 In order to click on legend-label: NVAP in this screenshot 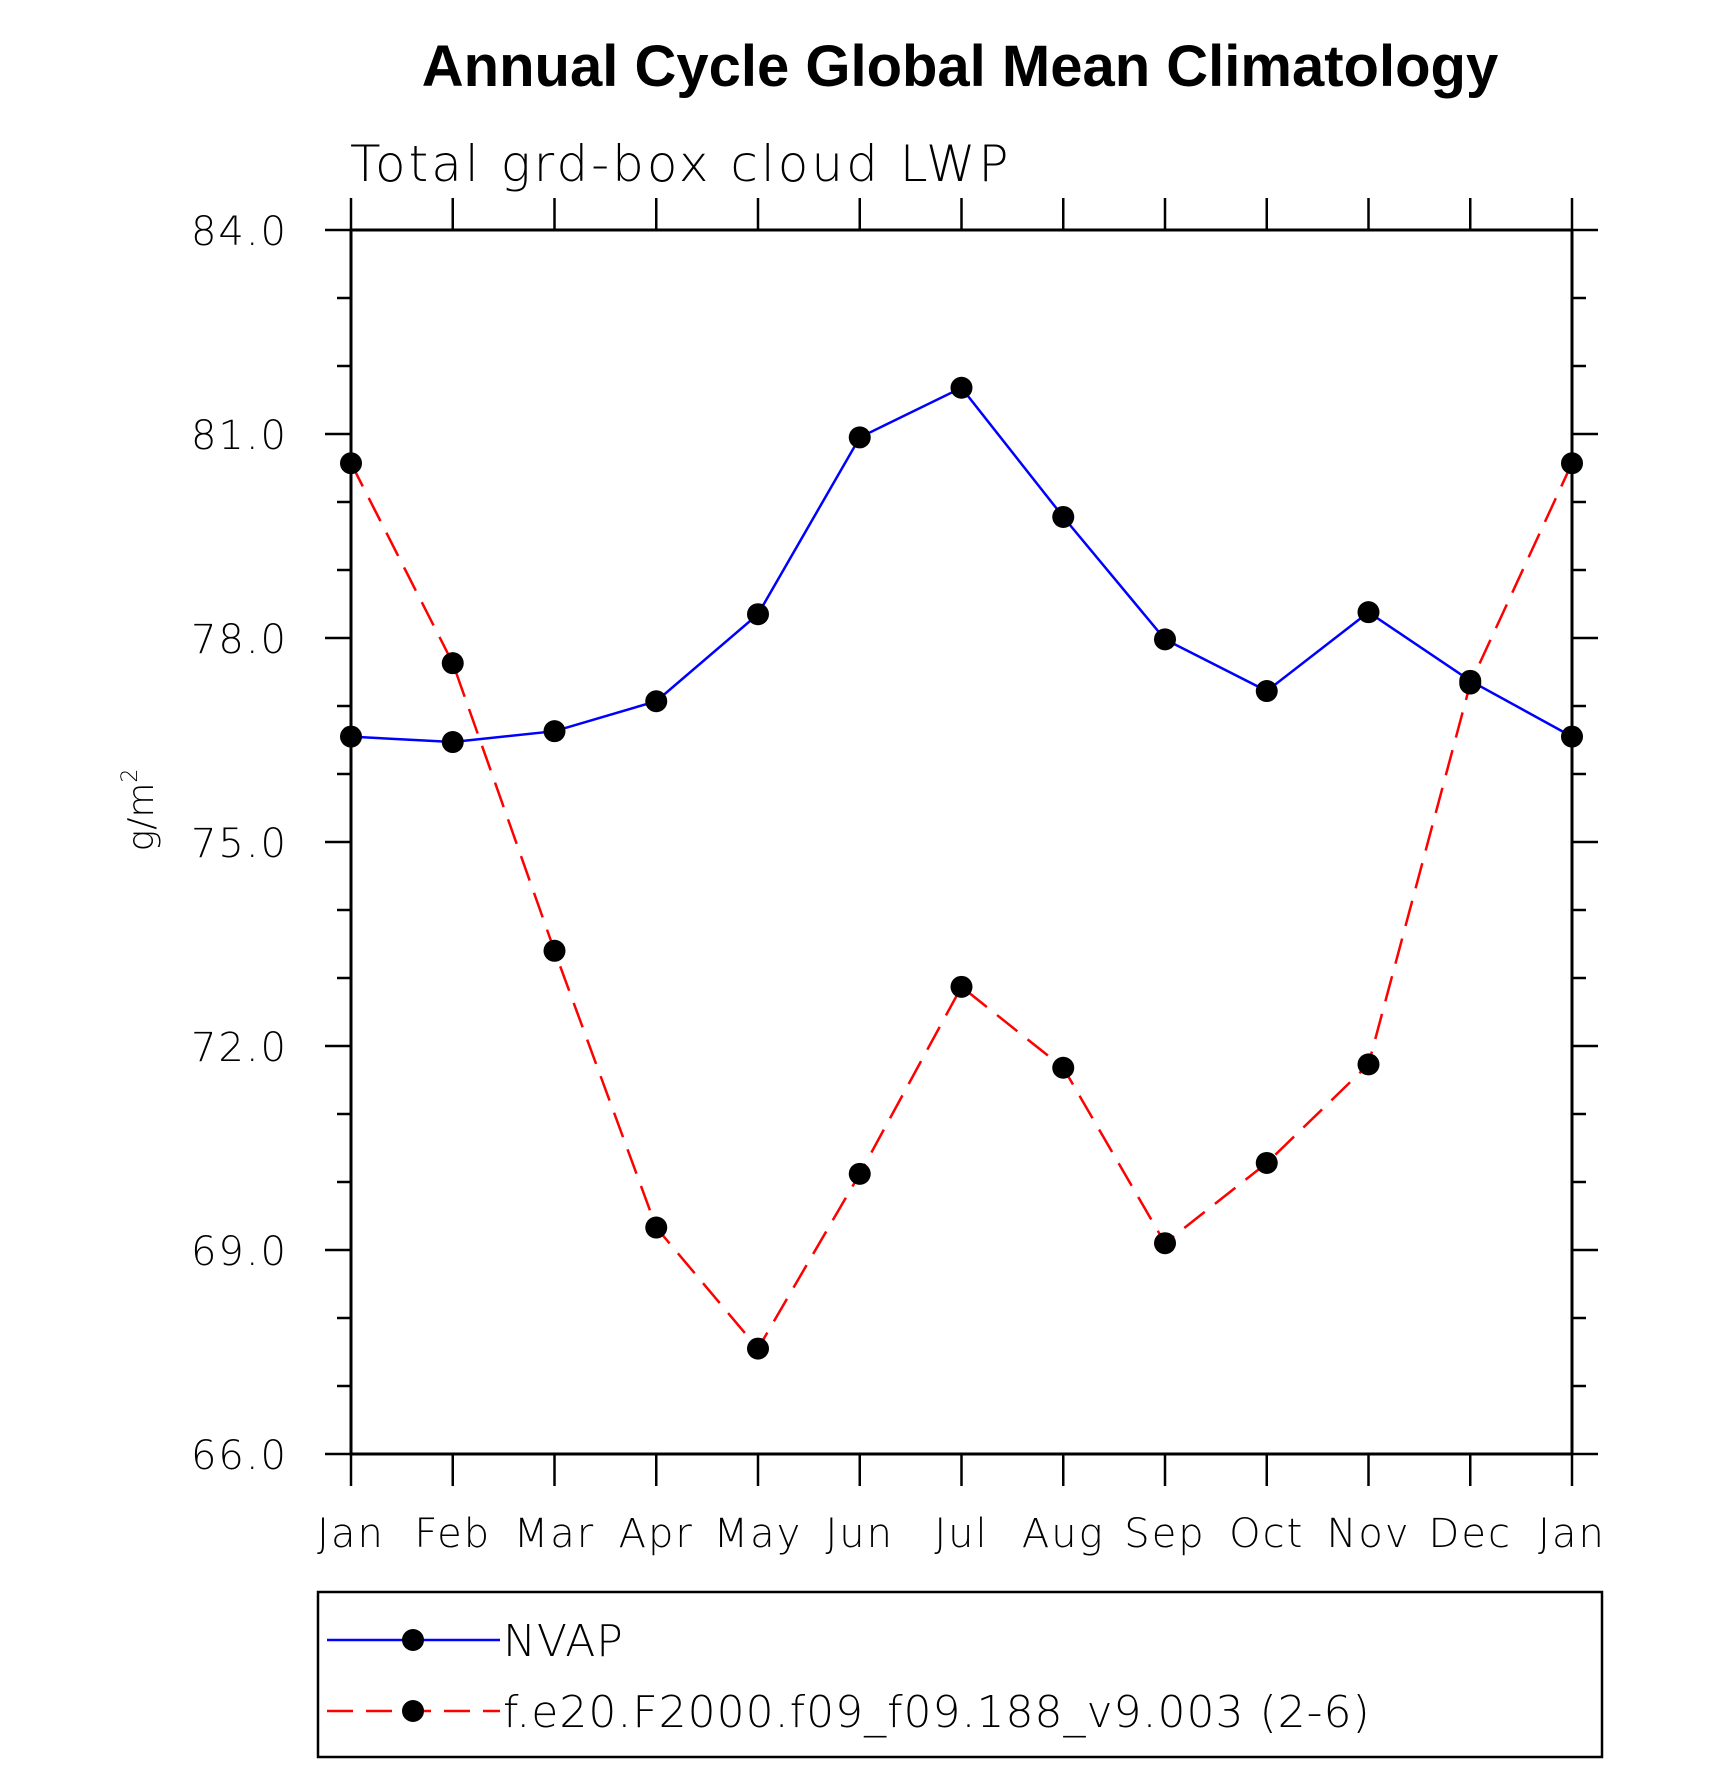, I will do `click(563, 1641)`.